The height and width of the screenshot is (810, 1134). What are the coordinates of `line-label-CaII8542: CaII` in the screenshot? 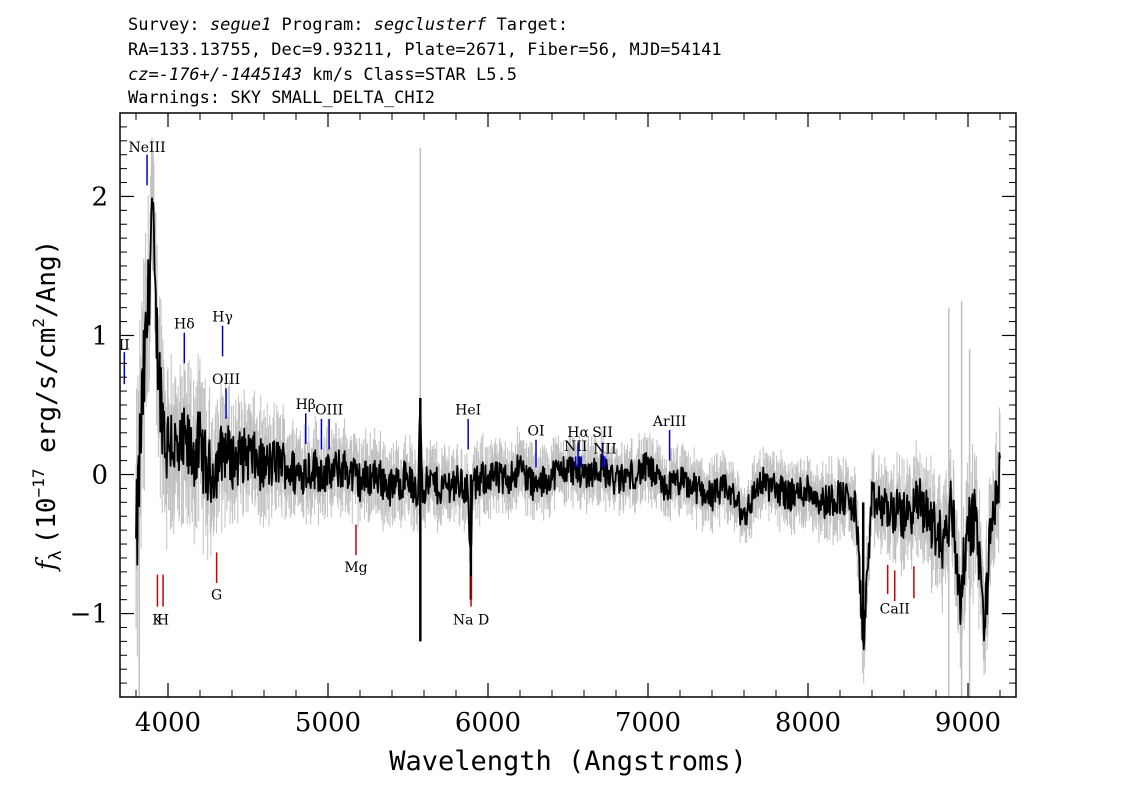 It's located at (895, 610).